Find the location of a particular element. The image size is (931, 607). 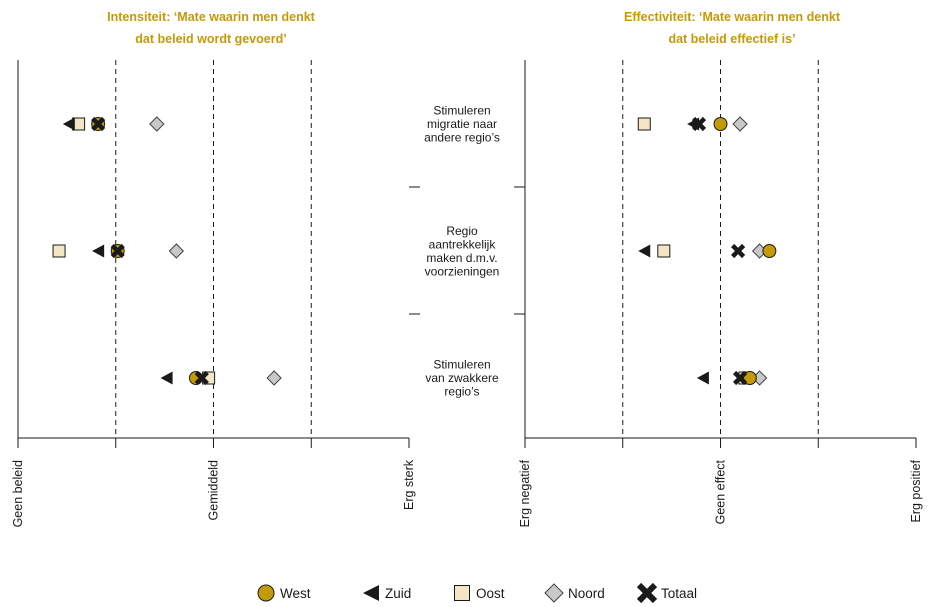

right-totaal-marker-3-stroke-b is located at coordinates (740, 378).